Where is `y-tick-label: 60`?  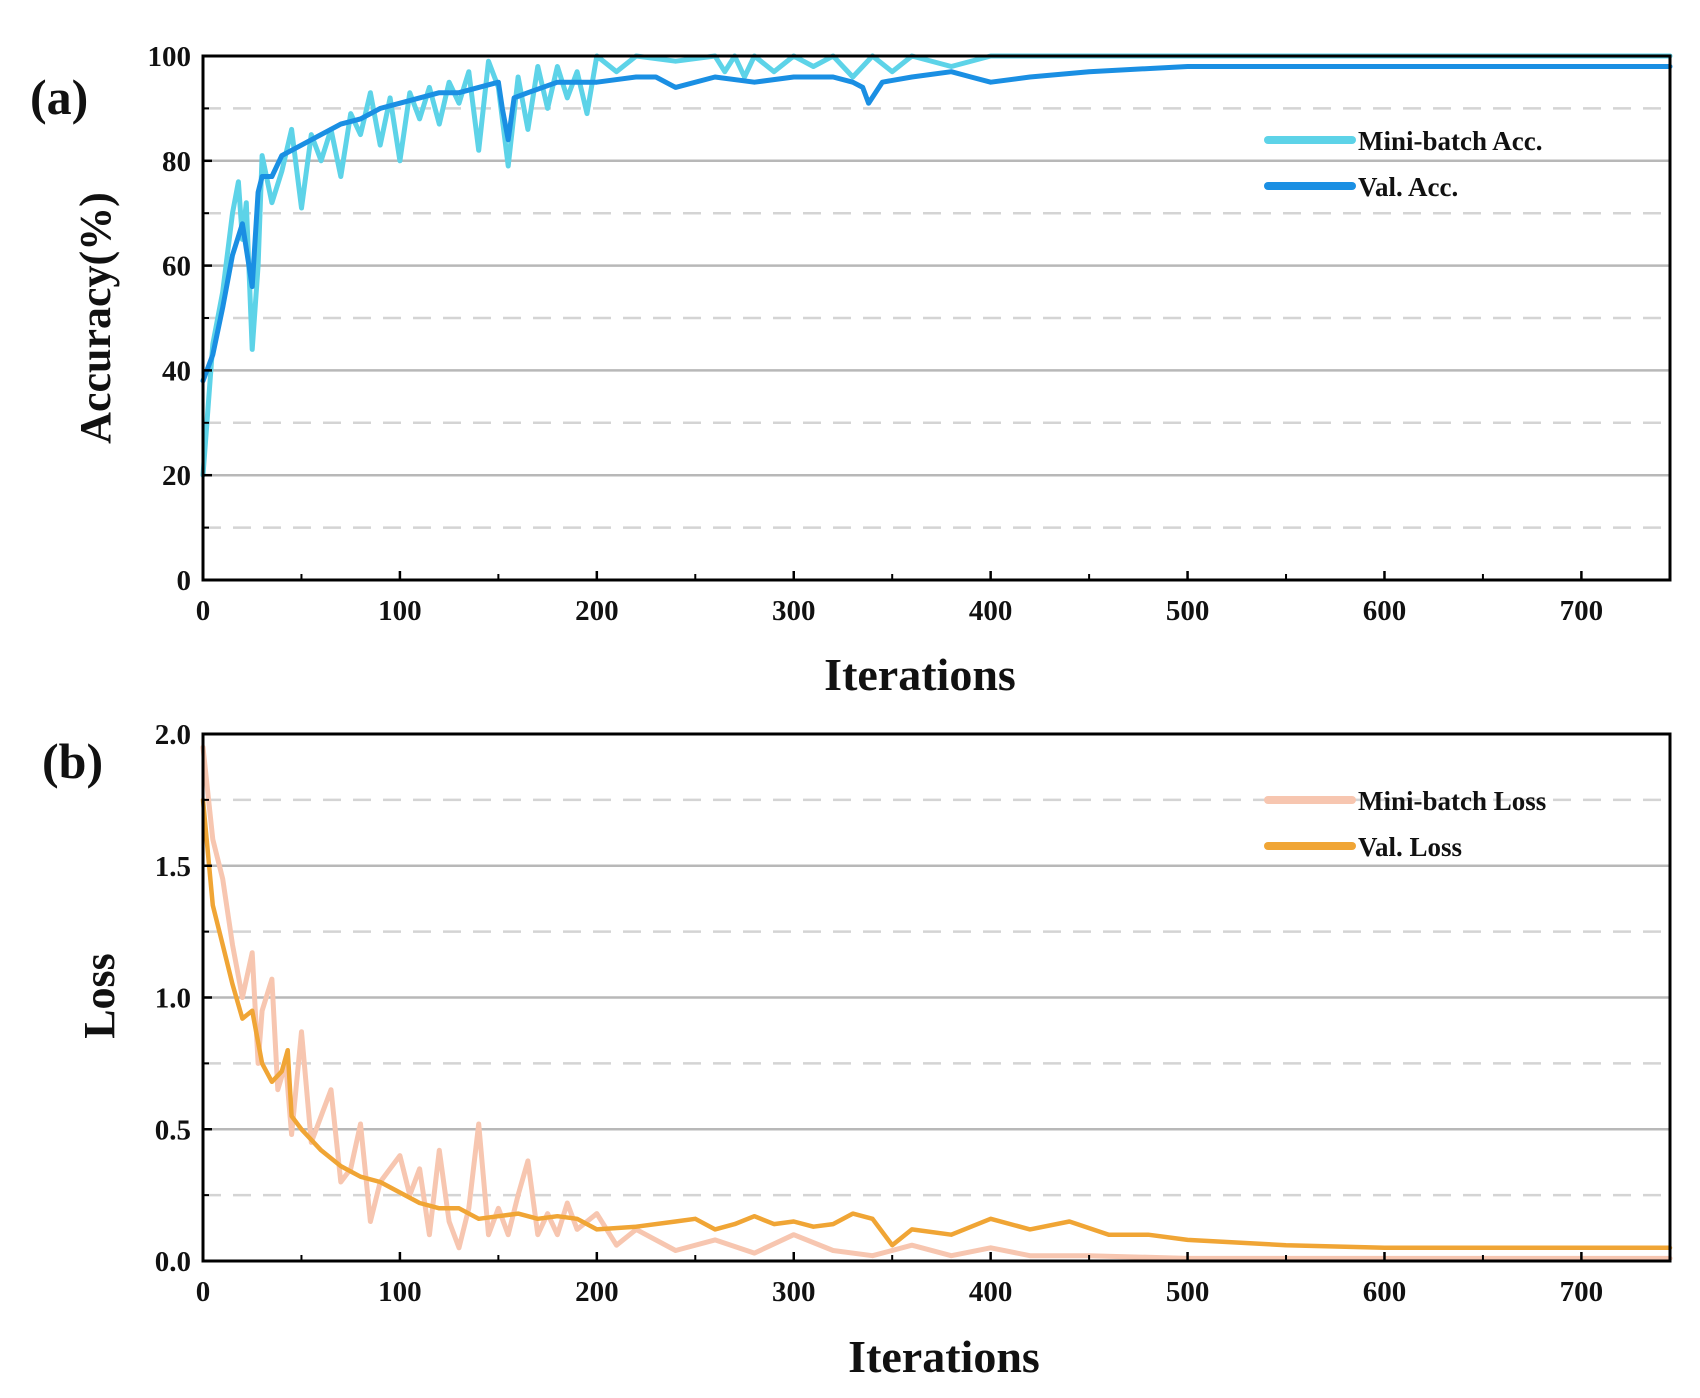 y-tick-label: 60 is located at coordinates (176, 267).